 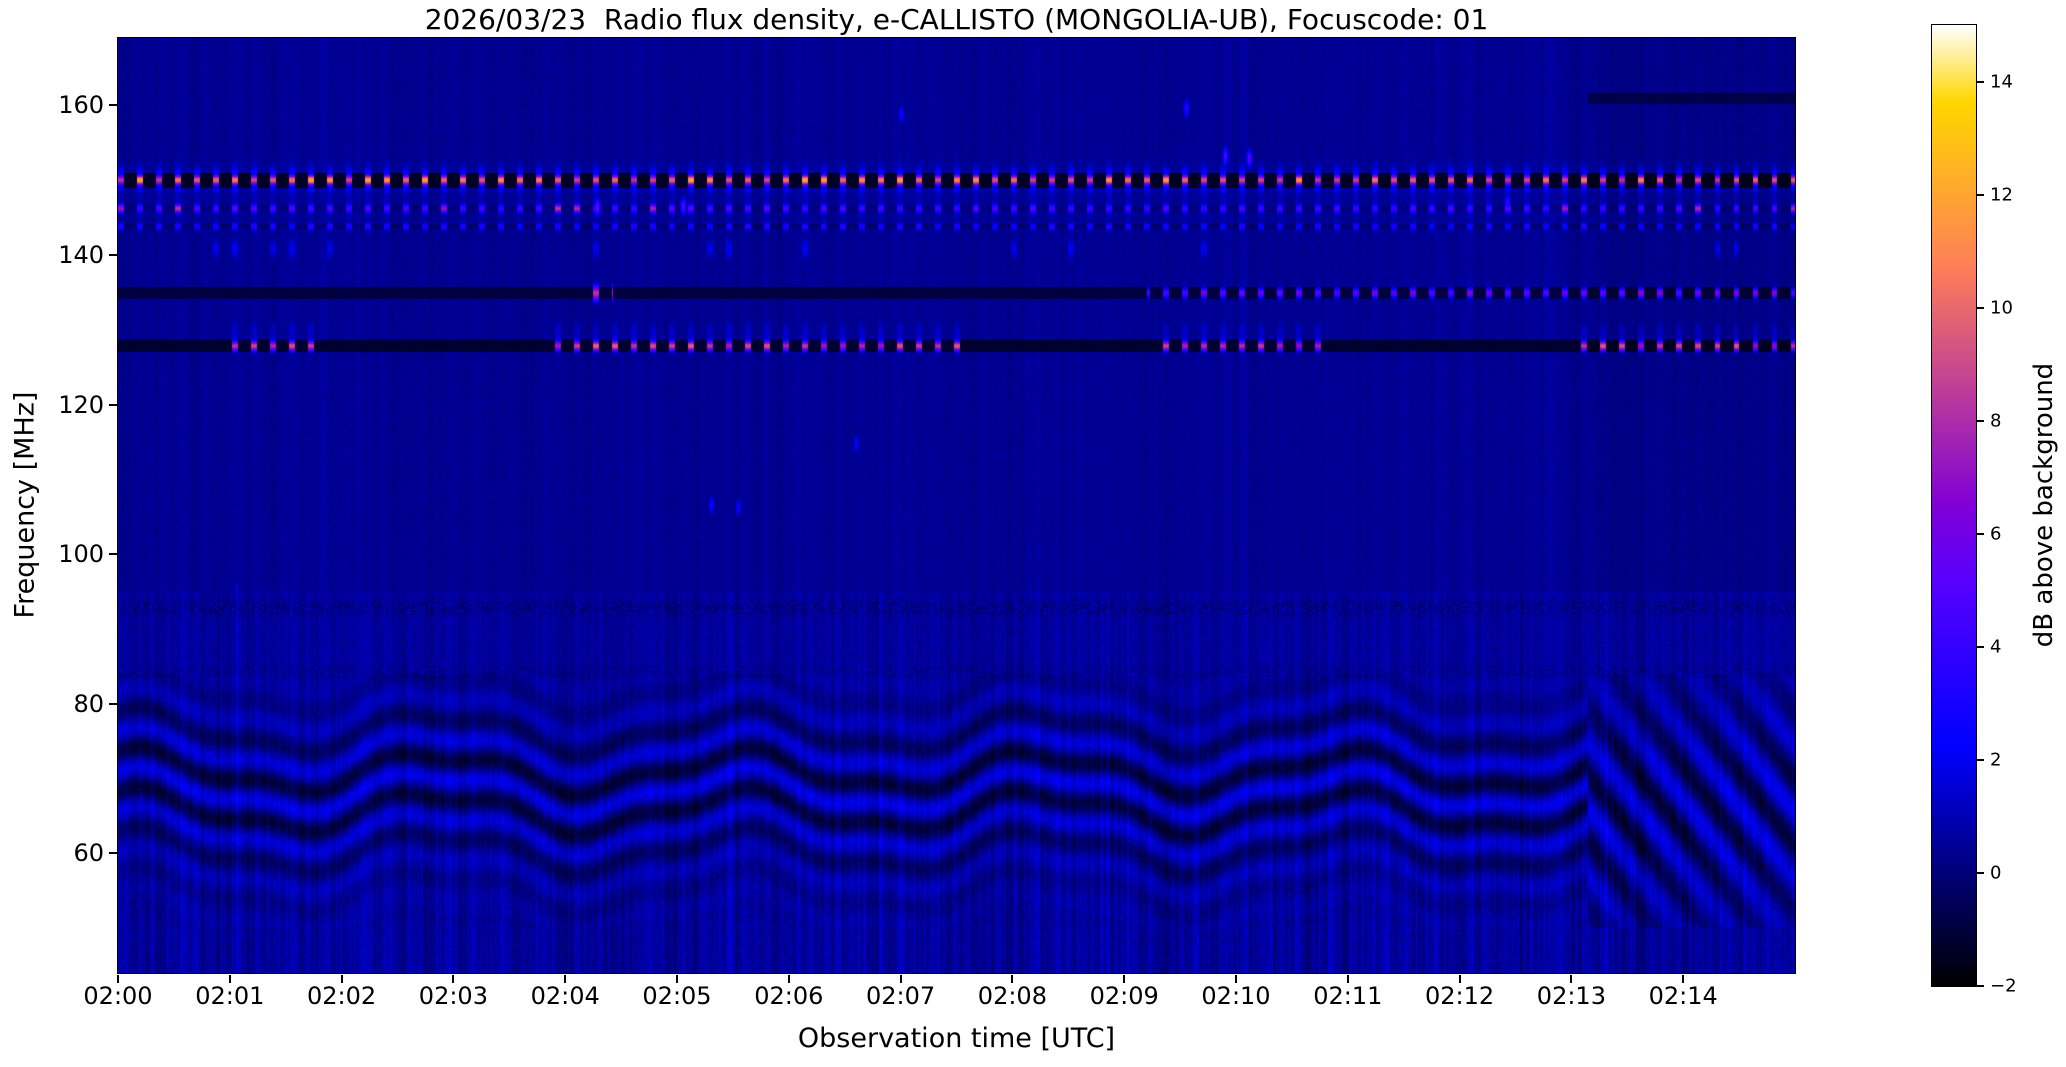 I want to click on x-tick-label: 02:01, so click(x=230, y=996).